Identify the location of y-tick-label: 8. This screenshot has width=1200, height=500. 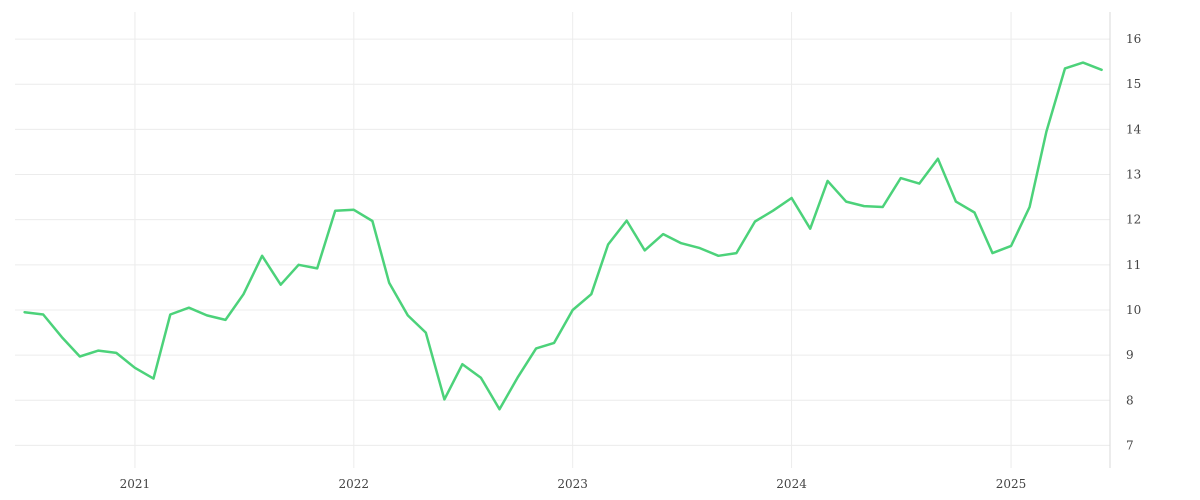
(1130, 400).